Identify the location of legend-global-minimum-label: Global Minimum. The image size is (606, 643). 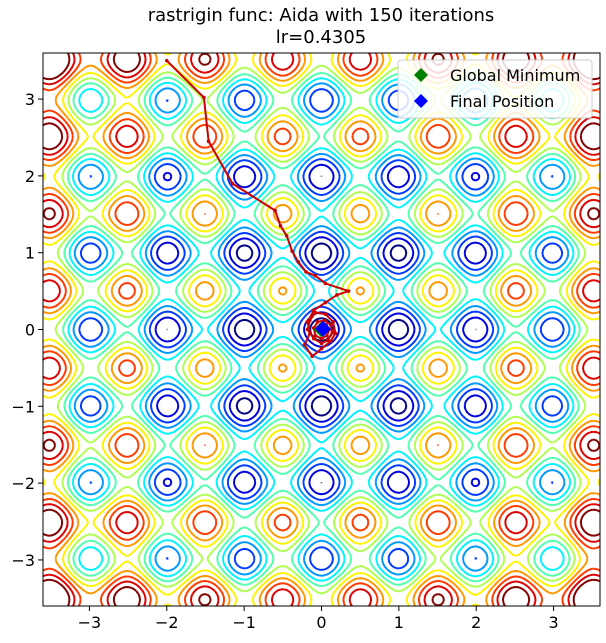
(515, 75).